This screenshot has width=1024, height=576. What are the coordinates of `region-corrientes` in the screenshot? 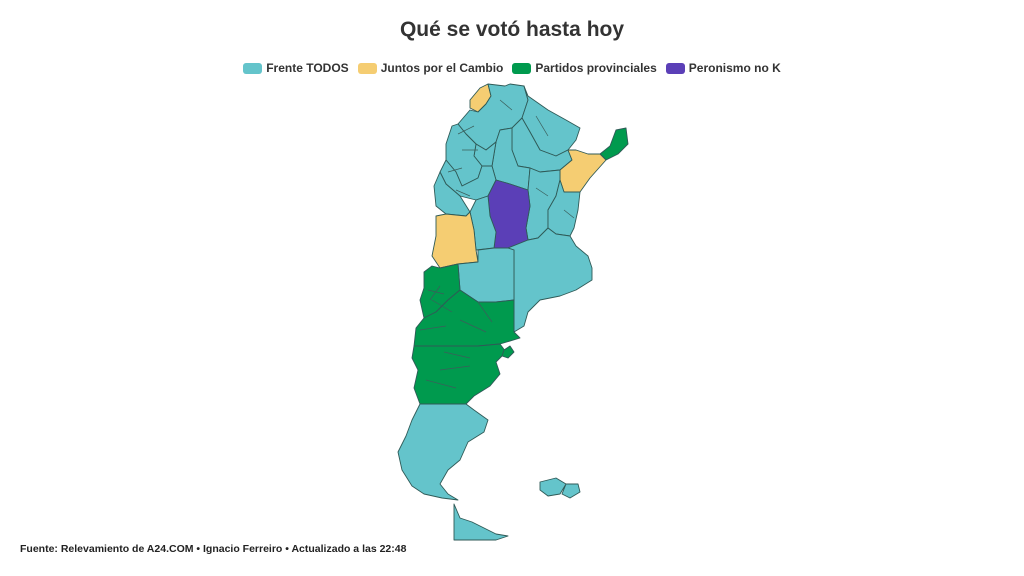 It's located at (583, 171).